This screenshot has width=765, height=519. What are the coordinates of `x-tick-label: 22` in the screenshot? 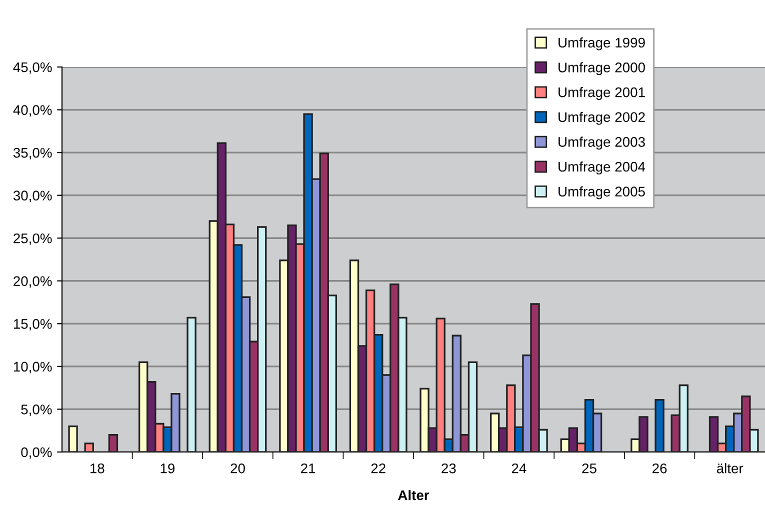 It's located at (378, 468).